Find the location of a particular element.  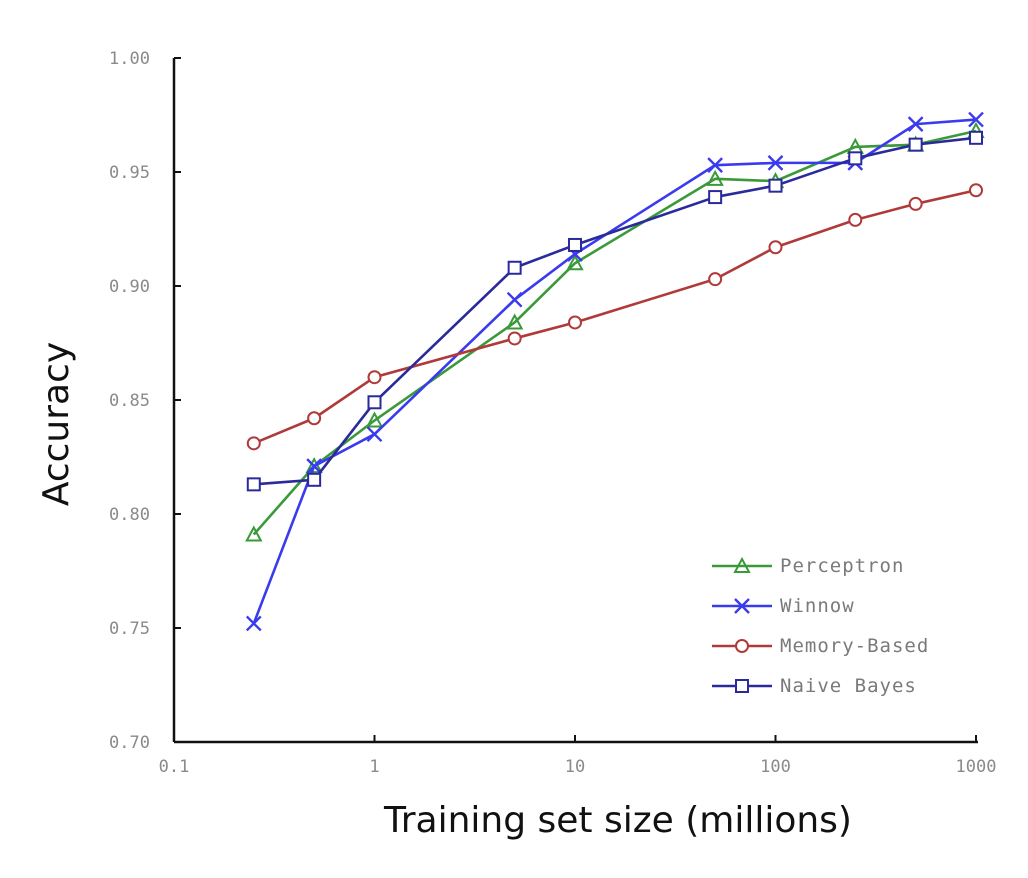

legend-label-naive-bayes: Naive Bayes is located at coordinates (848, 686).